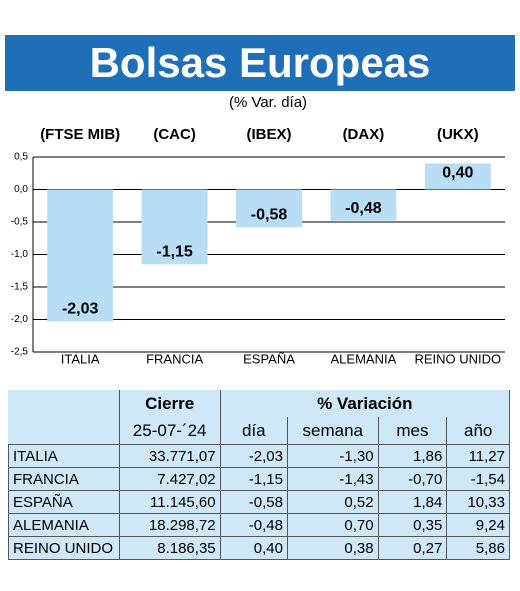 This screenshot has height=591, width=520. I want to click on x-tick-label: ITALIA, so click(80, 358).